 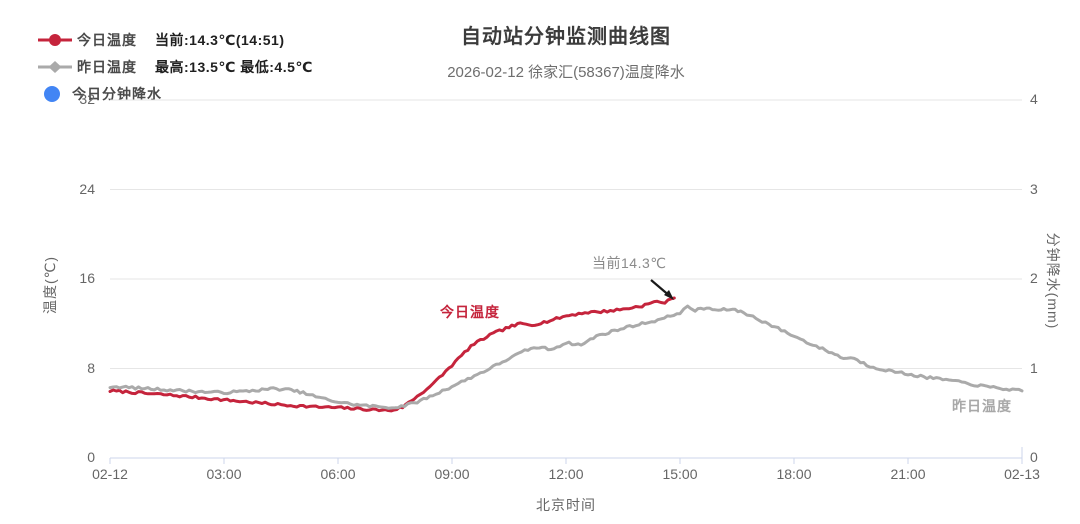 I want to click on legend-item-yesterday: 昨日温度 最高:13.5℃ 最低:4.5℃, so click(x=175, y=66).